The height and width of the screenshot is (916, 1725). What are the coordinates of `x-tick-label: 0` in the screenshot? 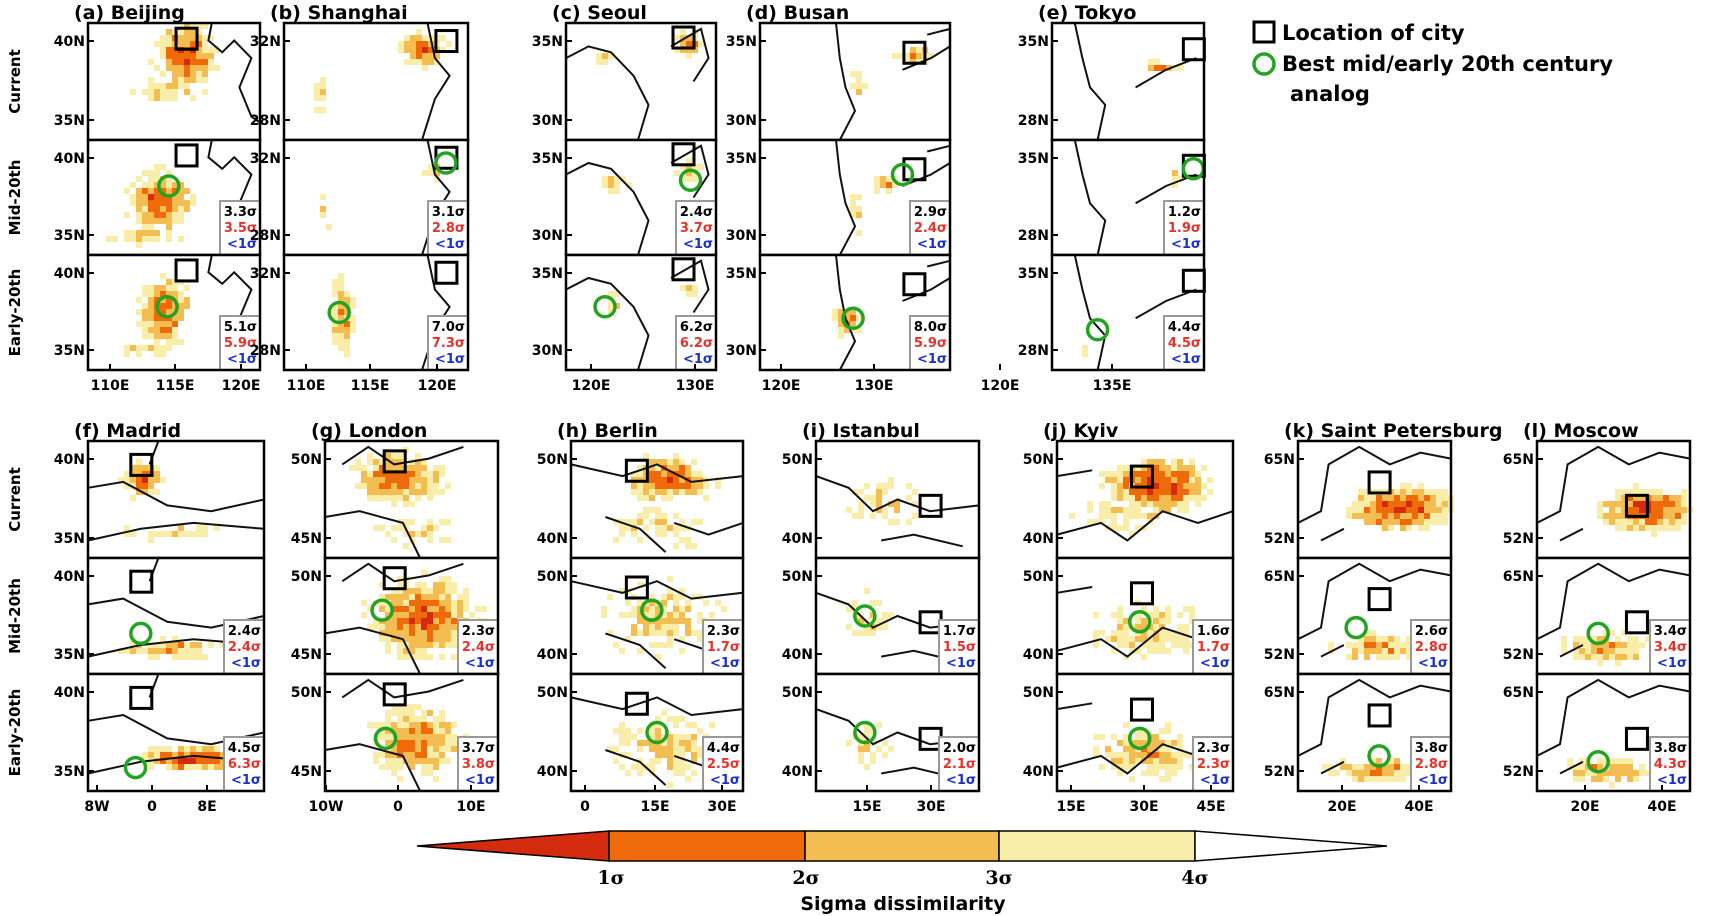 It's located at (585, 807).